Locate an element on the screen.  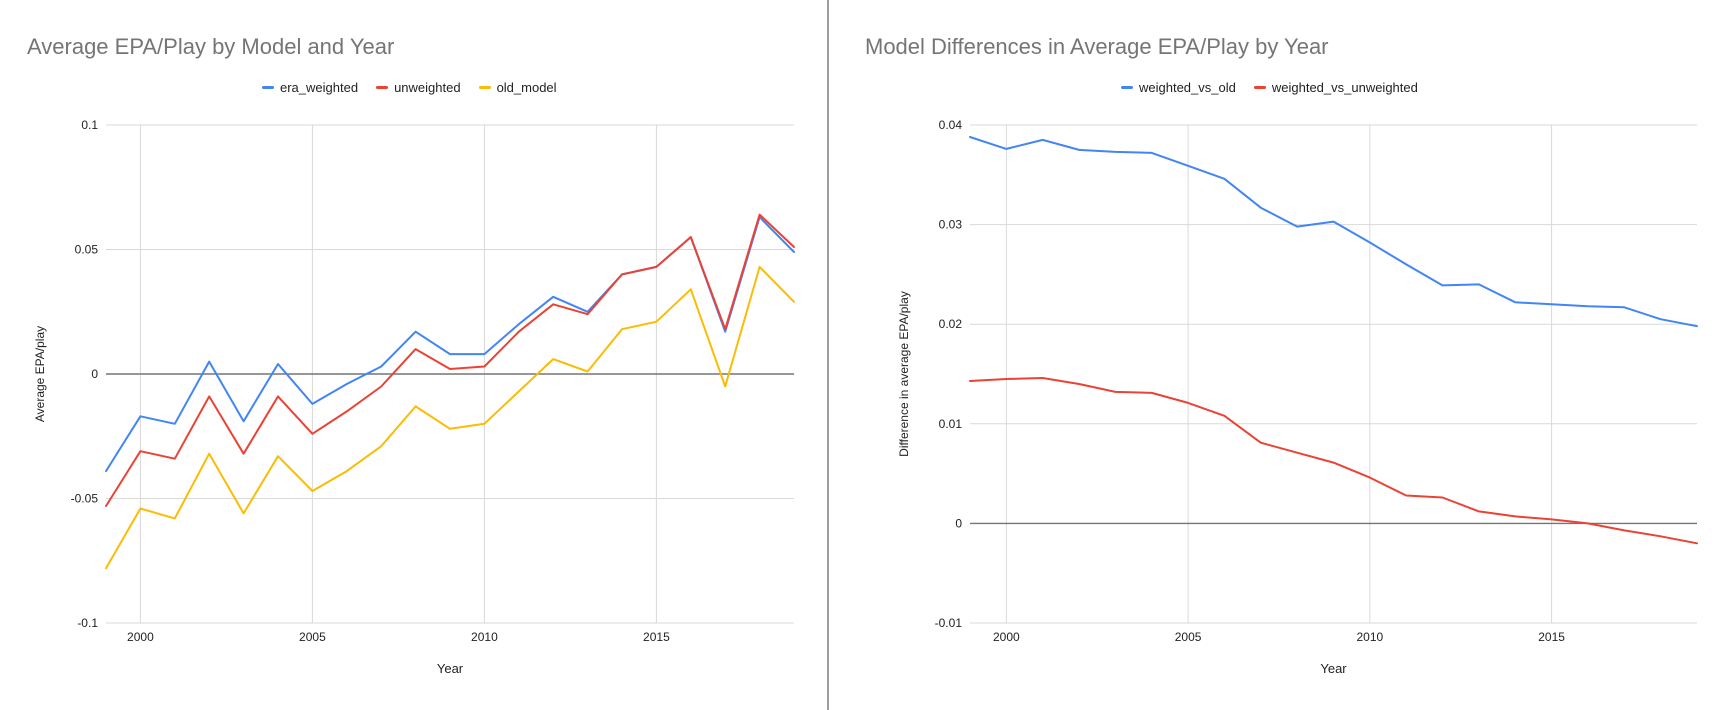
series-line-weighted_vs_old is located at coordinates (1333, 232).